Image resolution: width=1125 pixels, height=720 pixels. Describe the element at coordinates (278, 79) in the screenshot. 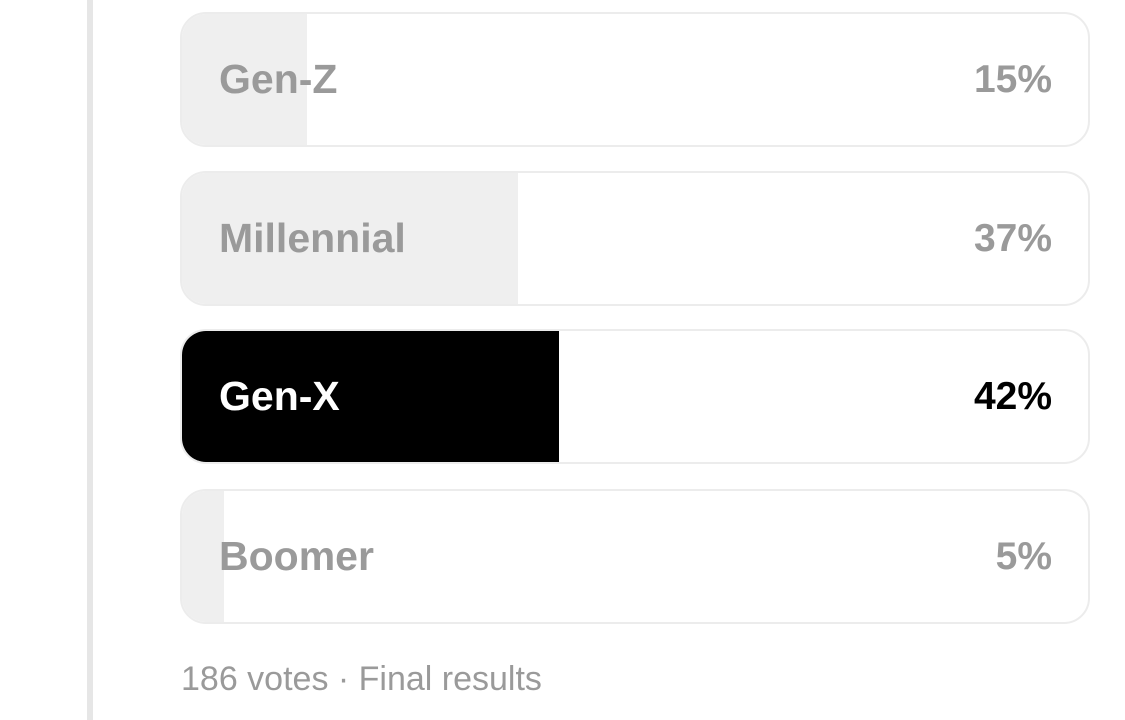

I see `option-label: Gen-Z` at that location.